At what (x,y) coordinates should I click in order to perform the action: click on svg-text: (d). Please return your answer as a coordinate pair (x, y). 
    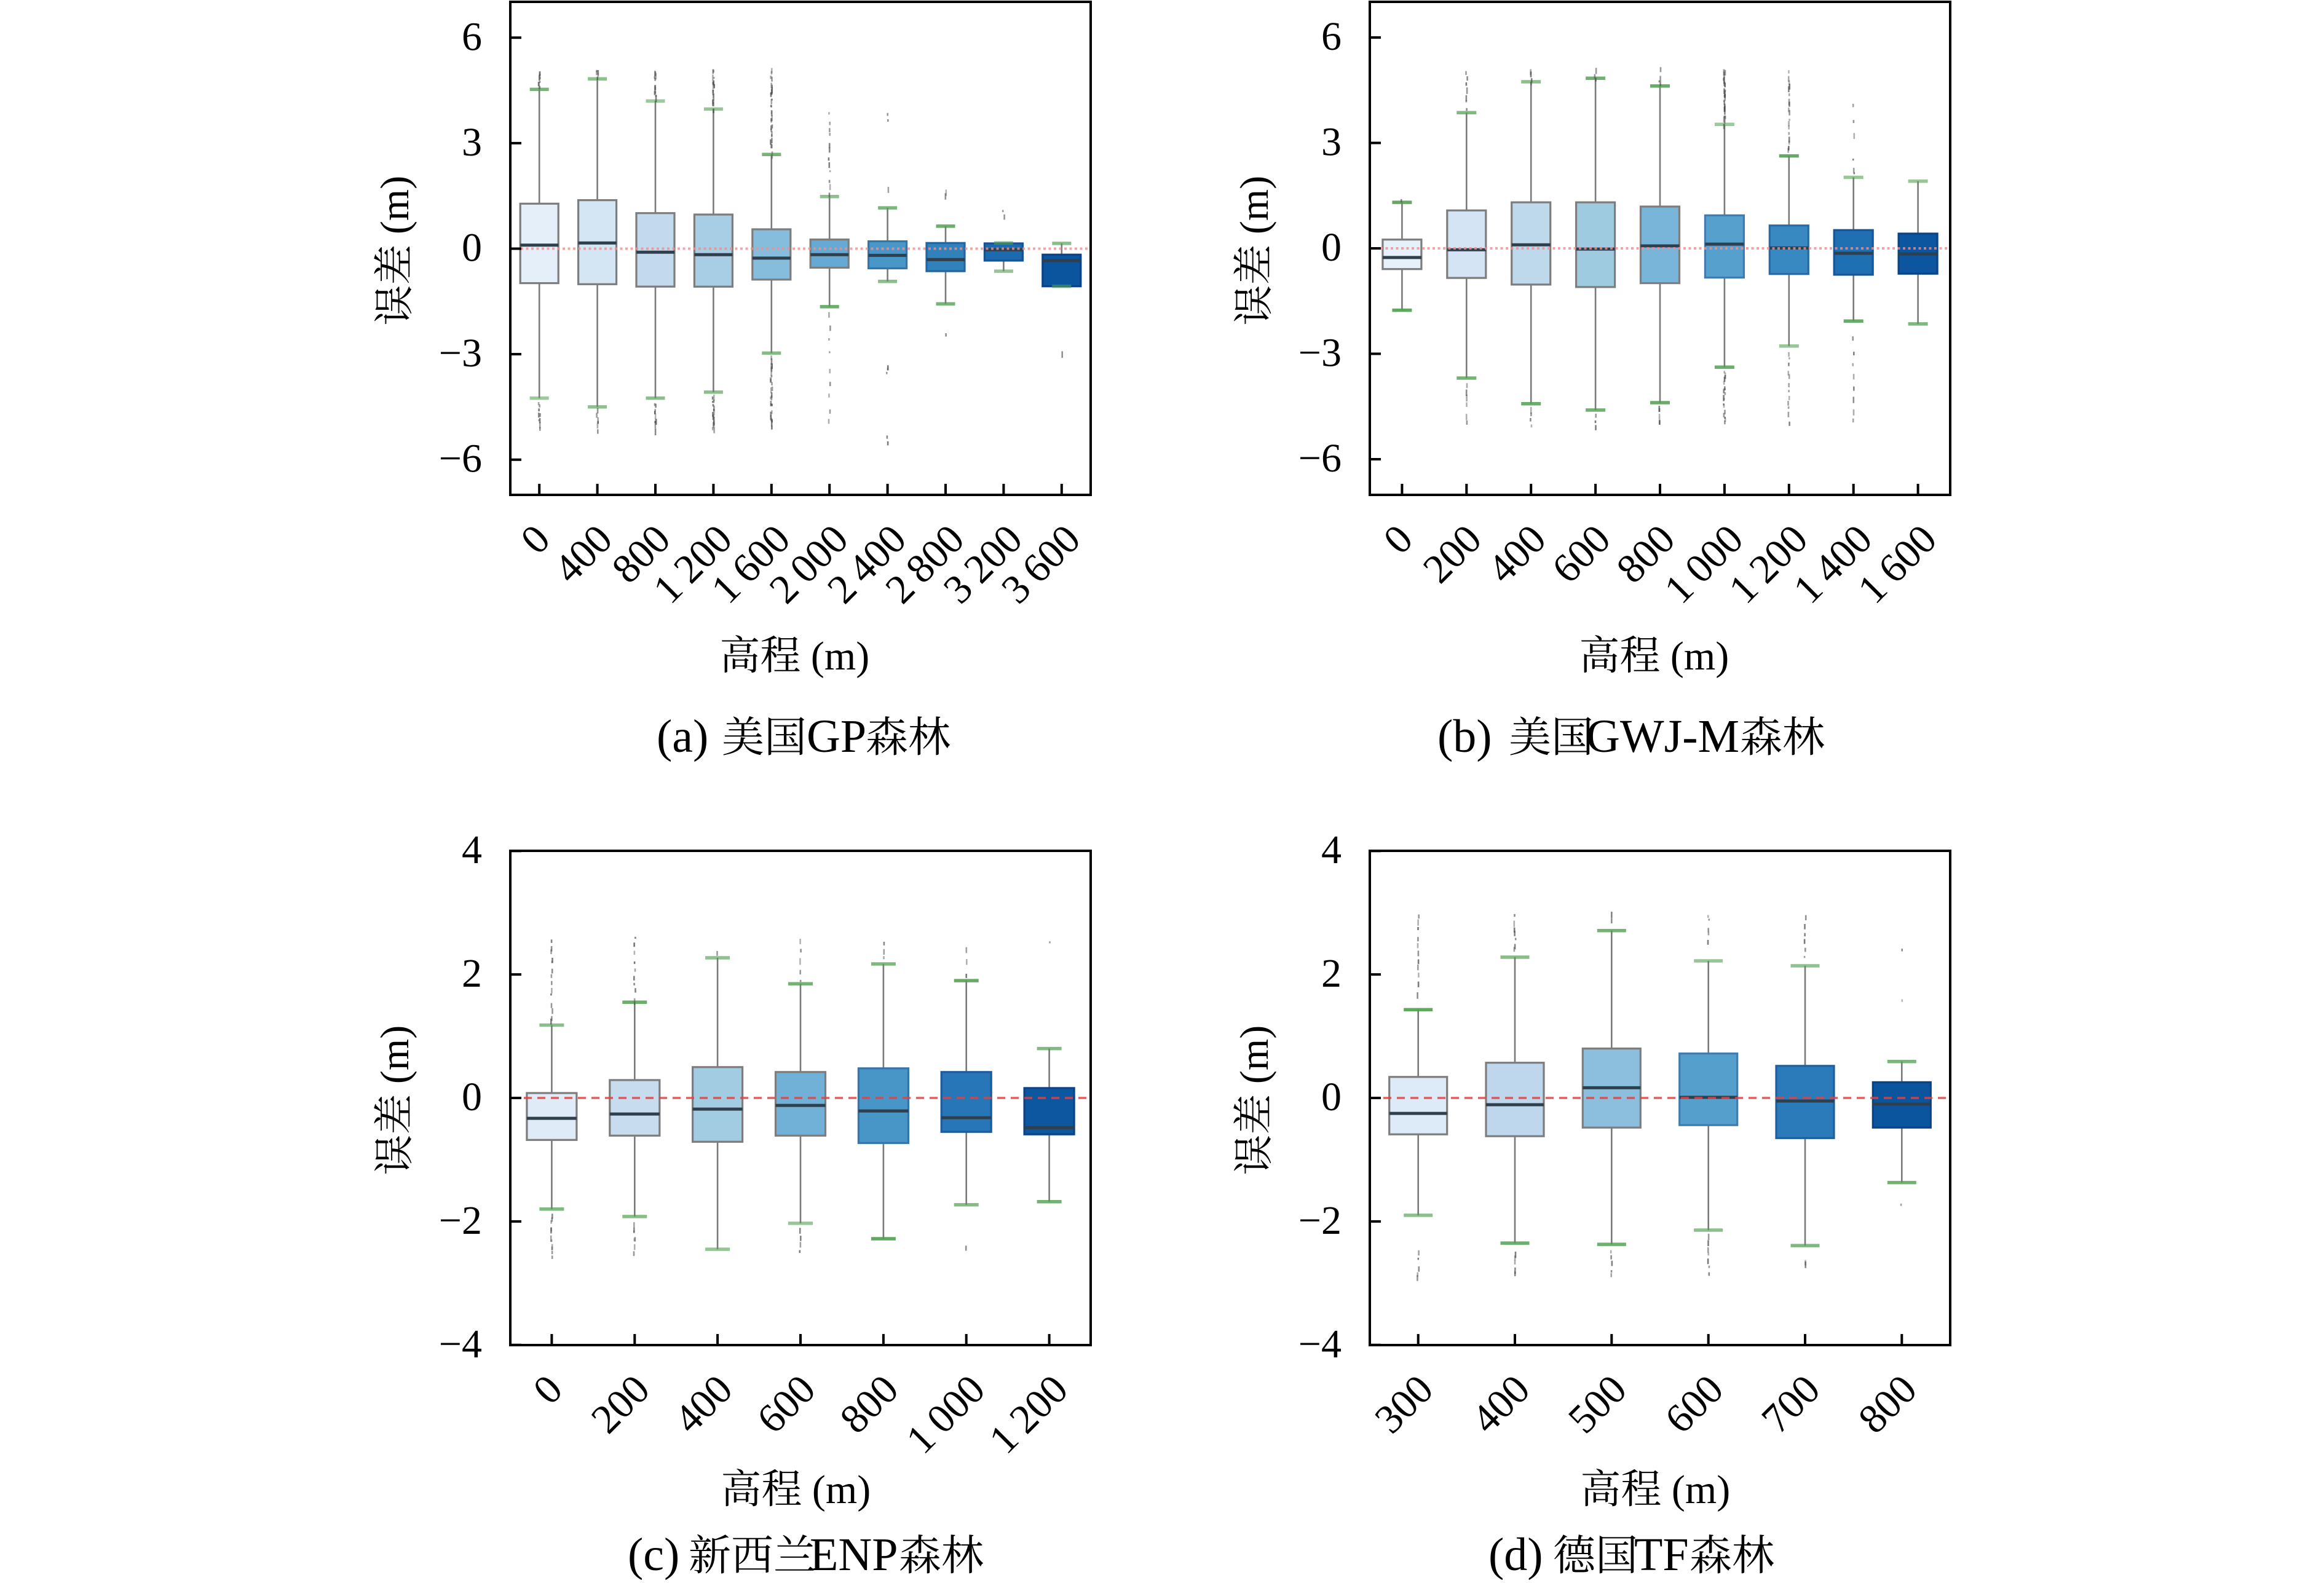
    Looking at the image, I should click on (1516, 1555).